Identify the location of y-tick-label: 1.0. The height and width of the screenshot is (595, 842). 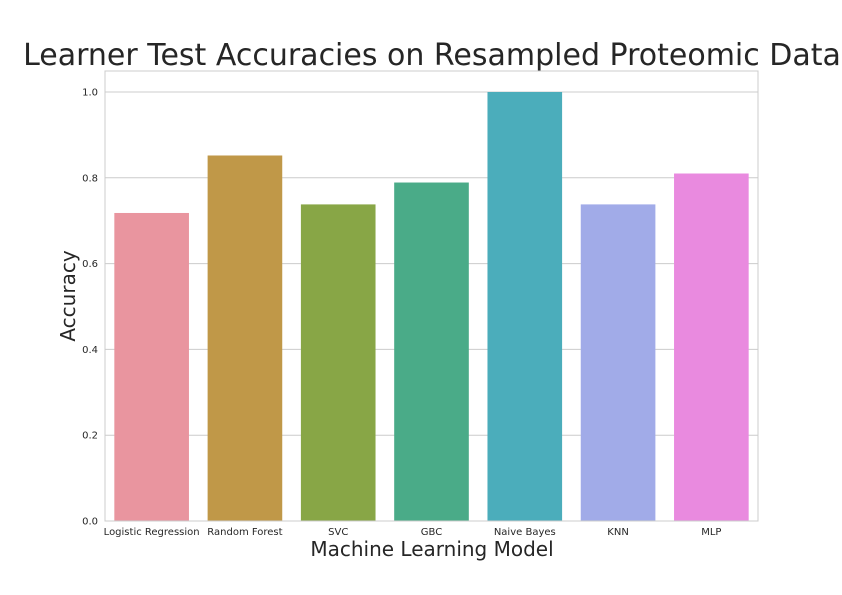
(90, 93).